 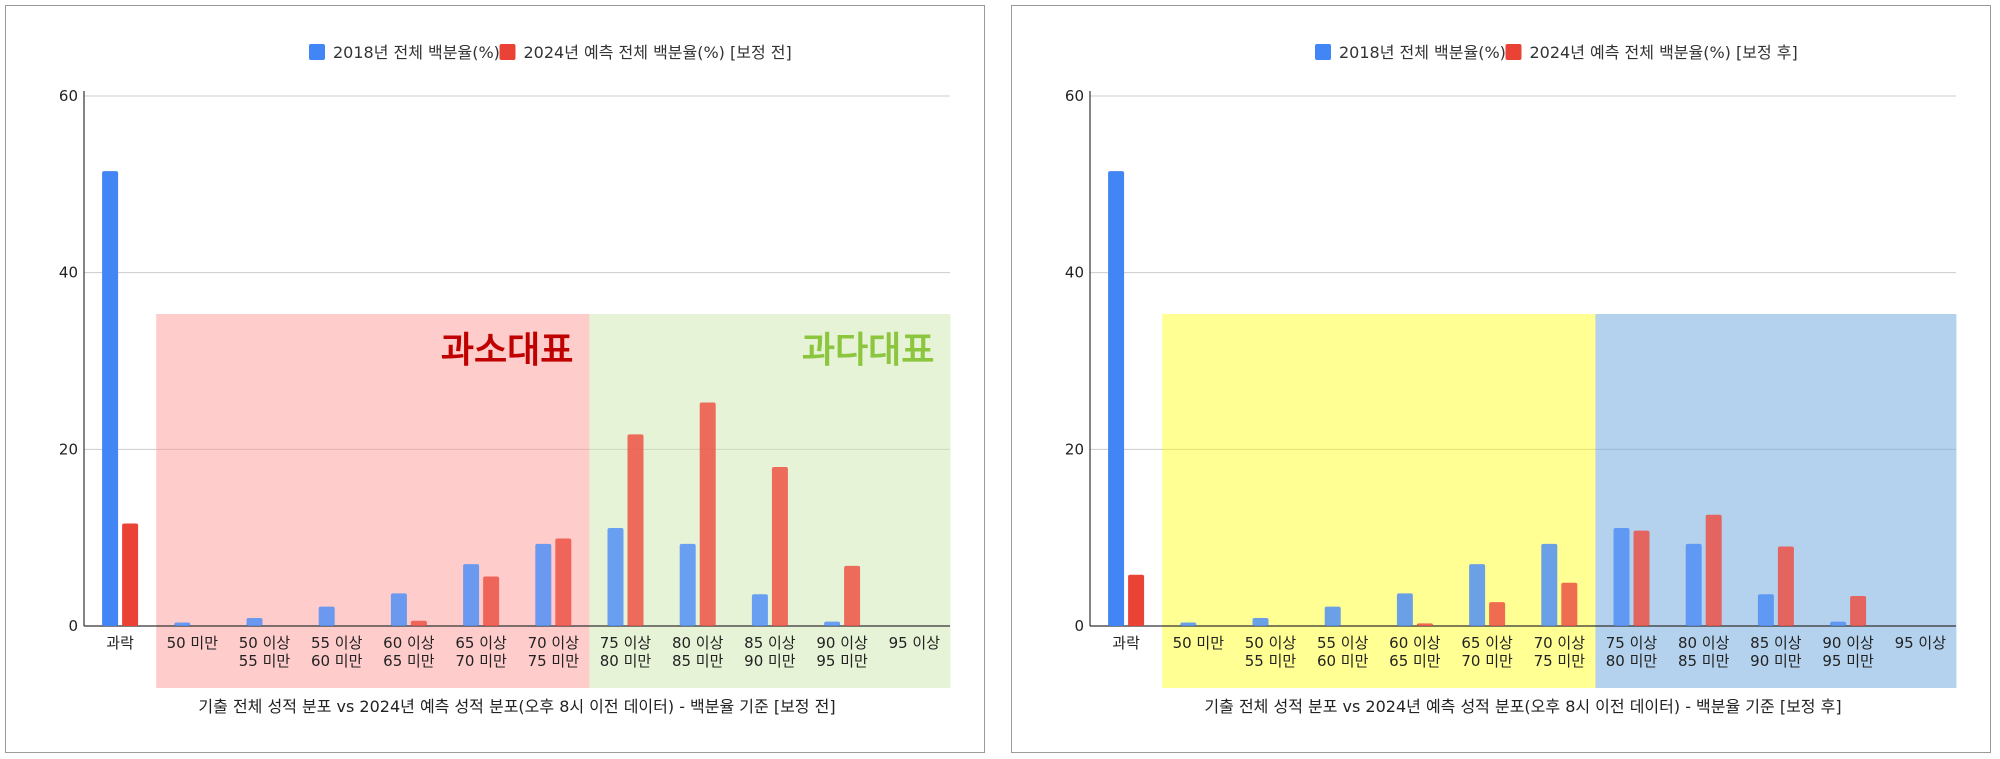 I want to click on x-tick-label: 과락, so click(x=1126, y=643).